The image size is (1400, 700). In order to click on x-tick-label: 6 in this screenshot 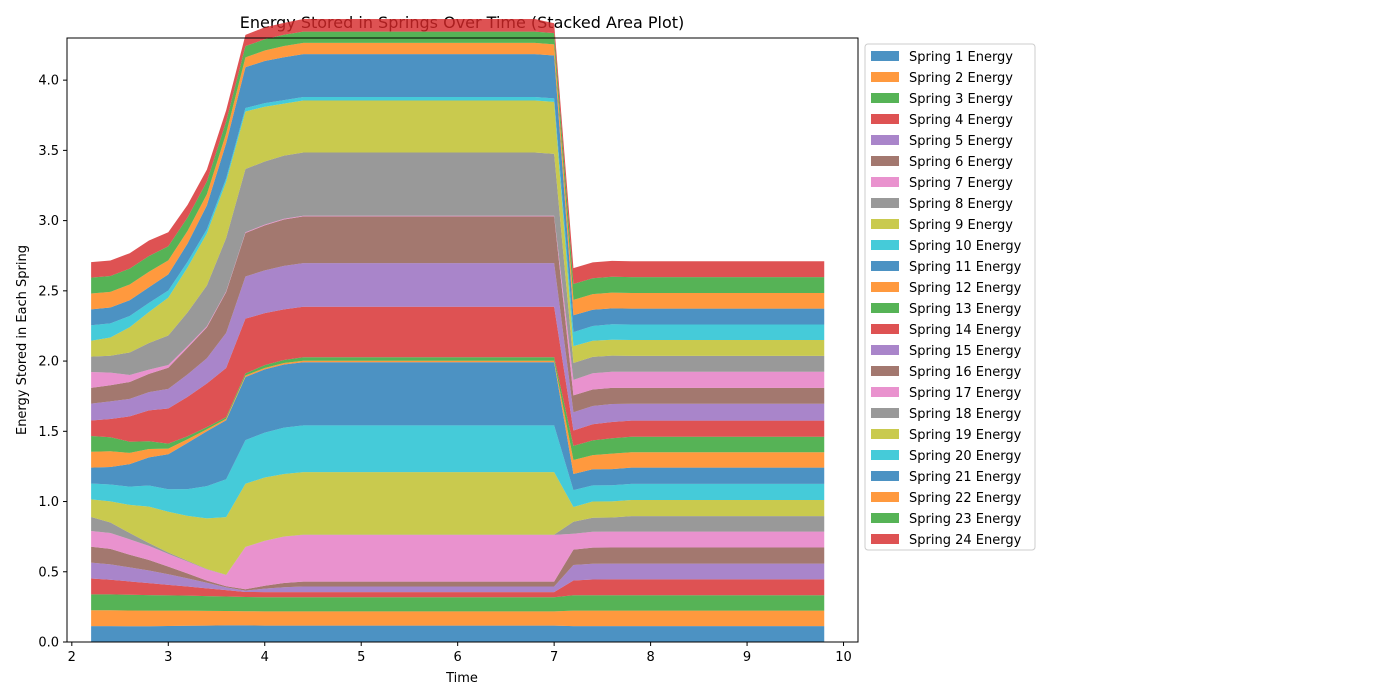, I will do `click(458, 657)`.